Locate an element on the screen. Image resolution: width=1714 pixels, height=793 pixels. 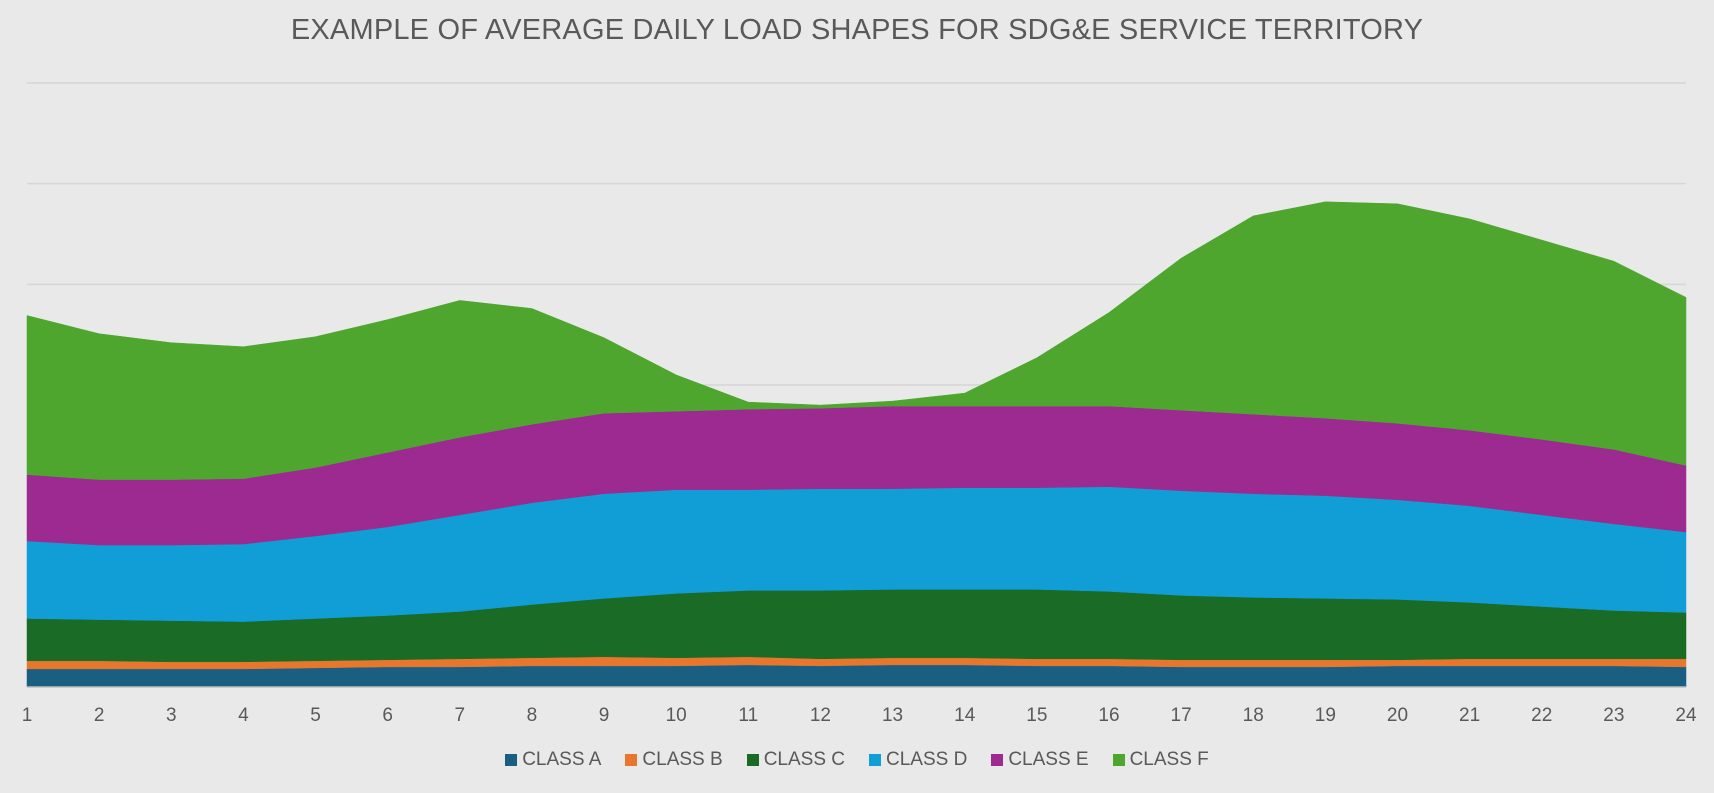
x-tick-label: 8 is located at coordinates (532, 715).